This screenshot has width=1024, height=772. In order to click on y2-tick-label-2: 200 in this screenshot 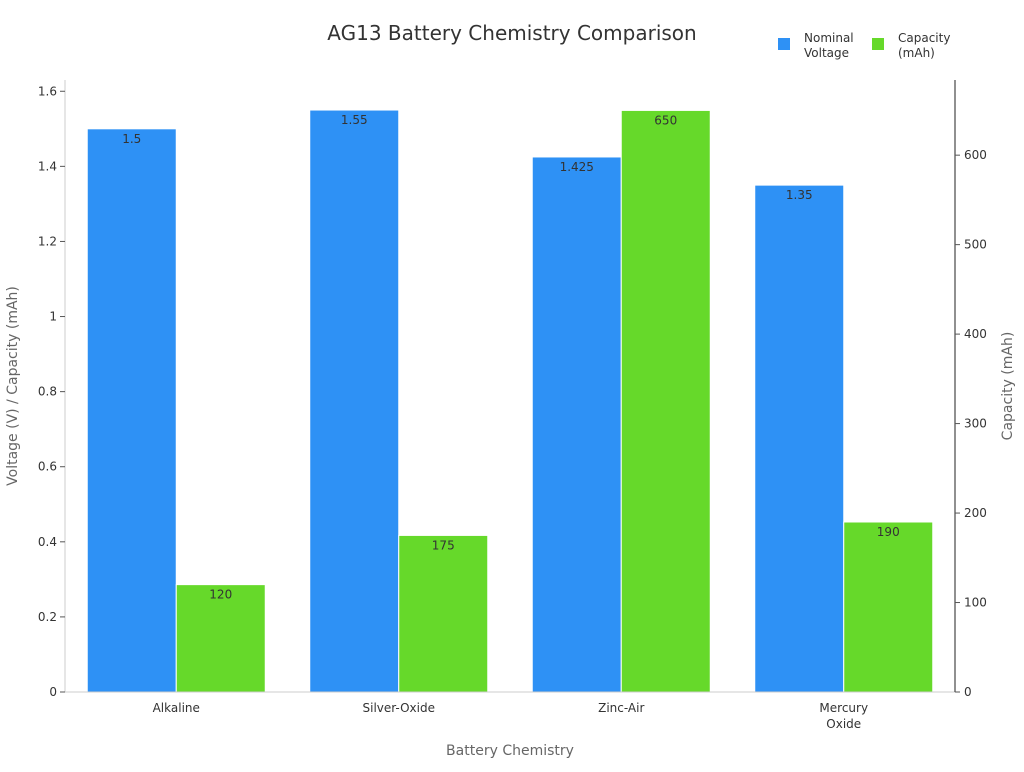, I will do `click(975, 513)`.